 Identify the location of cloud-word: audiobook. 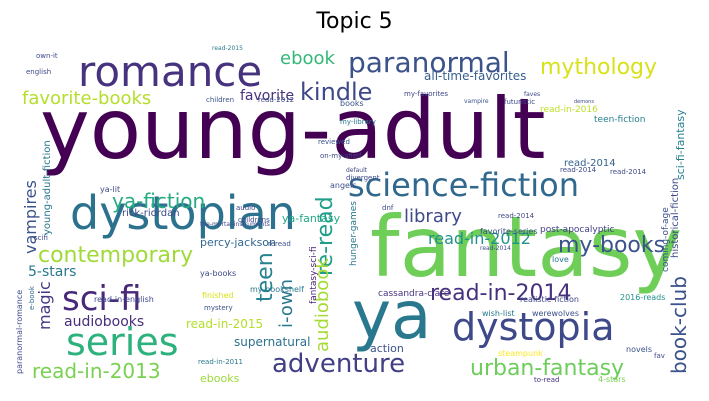
(322, 305).